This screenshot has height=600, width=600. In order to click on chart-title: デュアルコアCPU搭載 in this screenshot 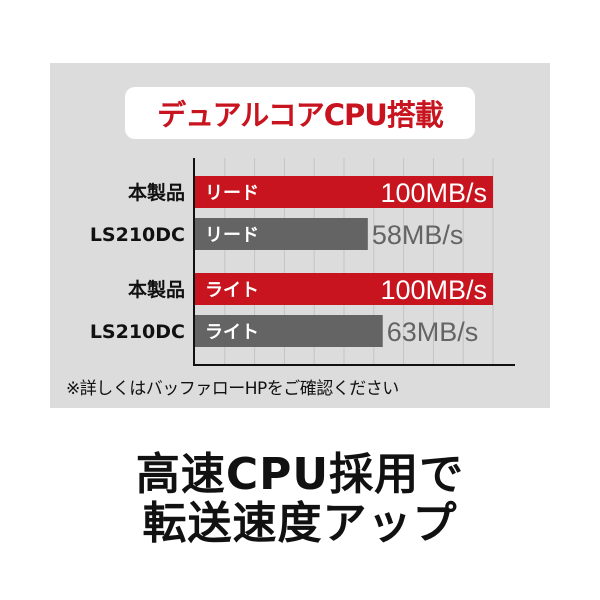, I will do `click(300, 115)`.